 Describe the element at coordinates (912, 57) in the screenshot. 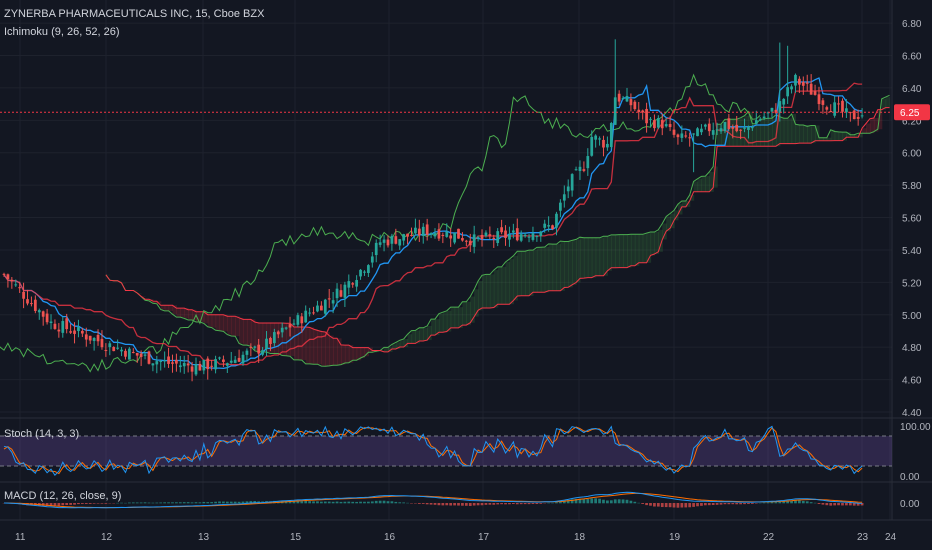

I see `price-axis-label: 6.60` at that location.